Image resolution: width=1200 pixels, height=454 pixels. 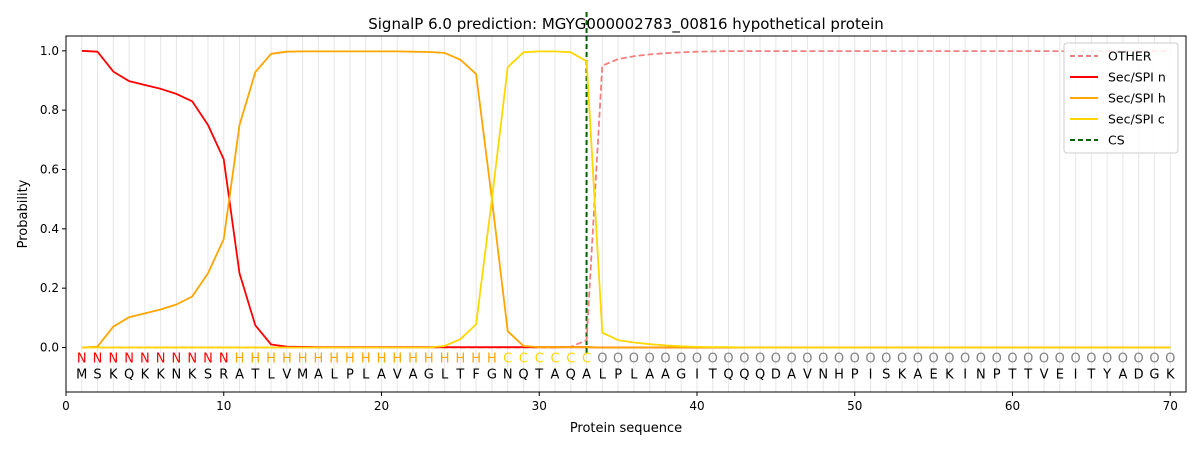 What do you see at coordinates (1137, 77) in the screenshot?
I see `legend-label: Sec/SPI n` at bounding box center [1137, 77].